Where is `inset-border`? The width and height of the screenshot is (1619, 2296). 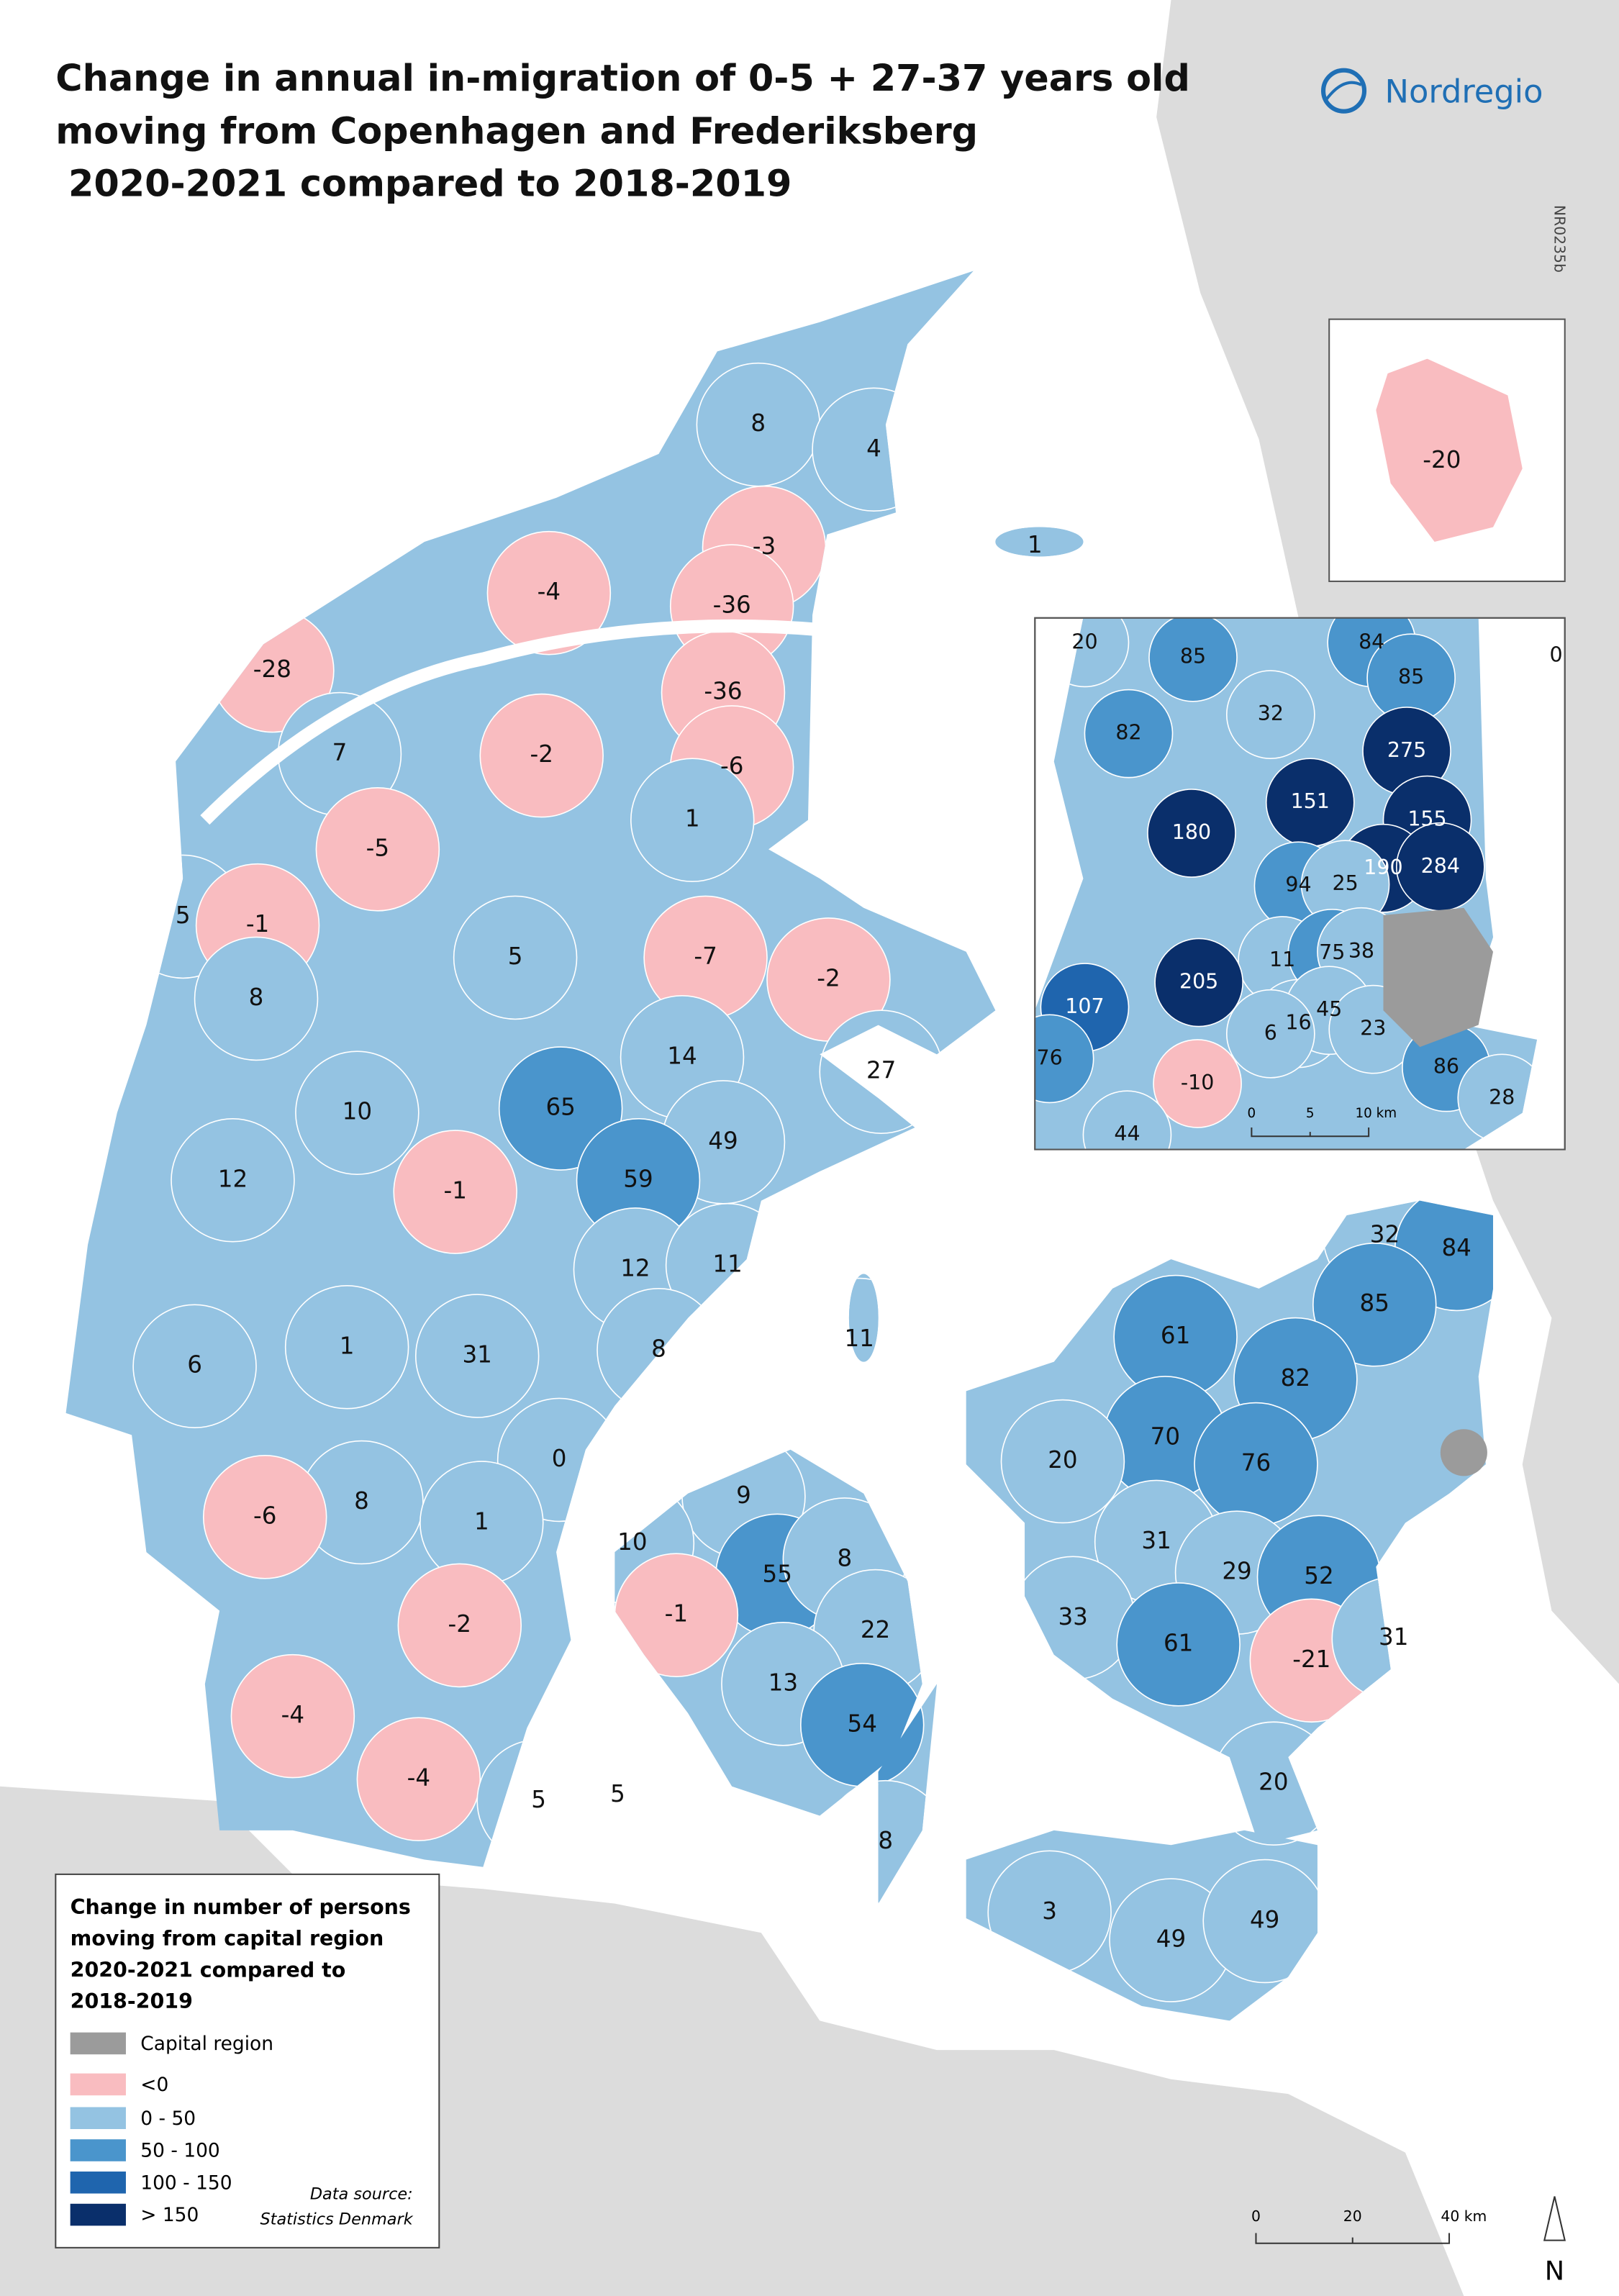 inset-border is located at coordinates (1300, 884).